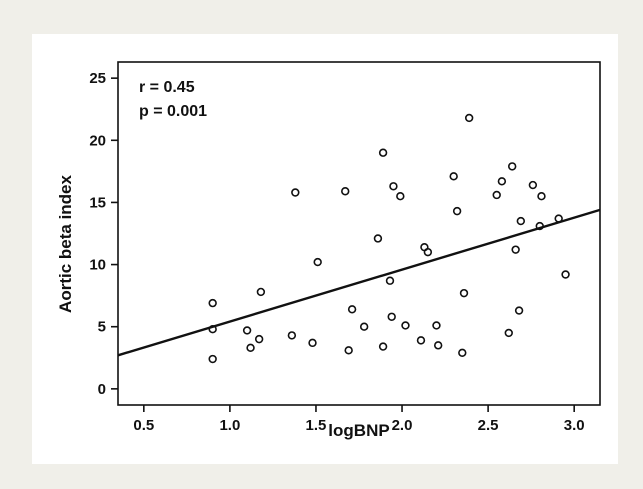 The width and height of the screenshot is (643, 489). Describe the element at coordinates (229, 425) in the screenshot. I see `x-tick-label: 1.0` at that location.